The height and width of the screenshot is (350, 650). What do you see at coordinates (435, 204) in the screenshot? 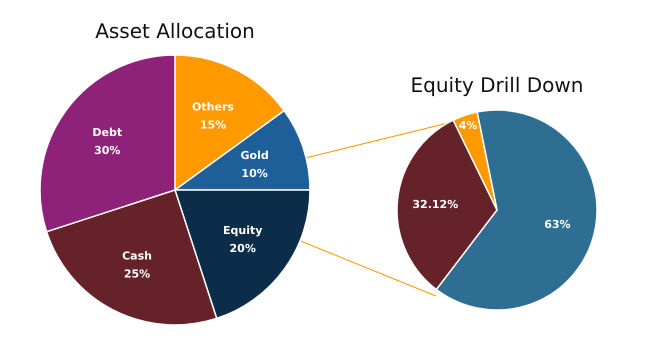
I see `data-label: 32.12%` at bounding box center [435, 204].